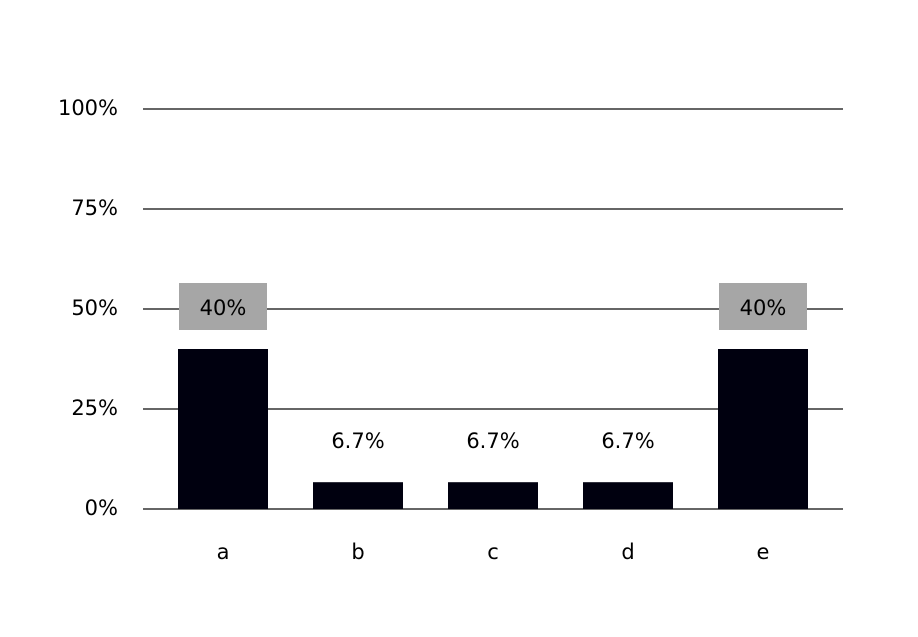 The height and width of the screenshot is (637, 918). What do you see at coordinates (94, 408) in the screenshot?
I see `y-tick-label: 25%` at bounding box center [94, 408].